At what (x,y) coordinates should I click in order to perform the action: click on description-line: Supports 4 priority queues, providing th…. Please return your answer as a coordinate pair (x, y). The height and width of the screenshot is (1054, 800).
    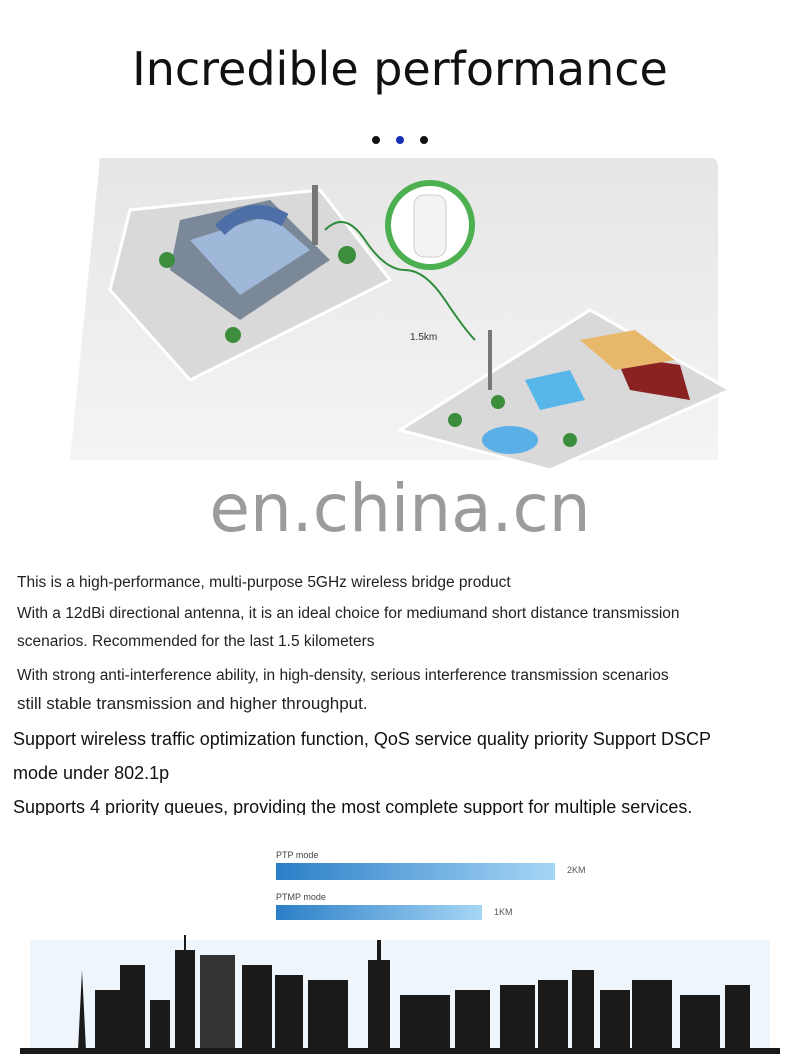
    Looking at the image, I should click on (353, 806).